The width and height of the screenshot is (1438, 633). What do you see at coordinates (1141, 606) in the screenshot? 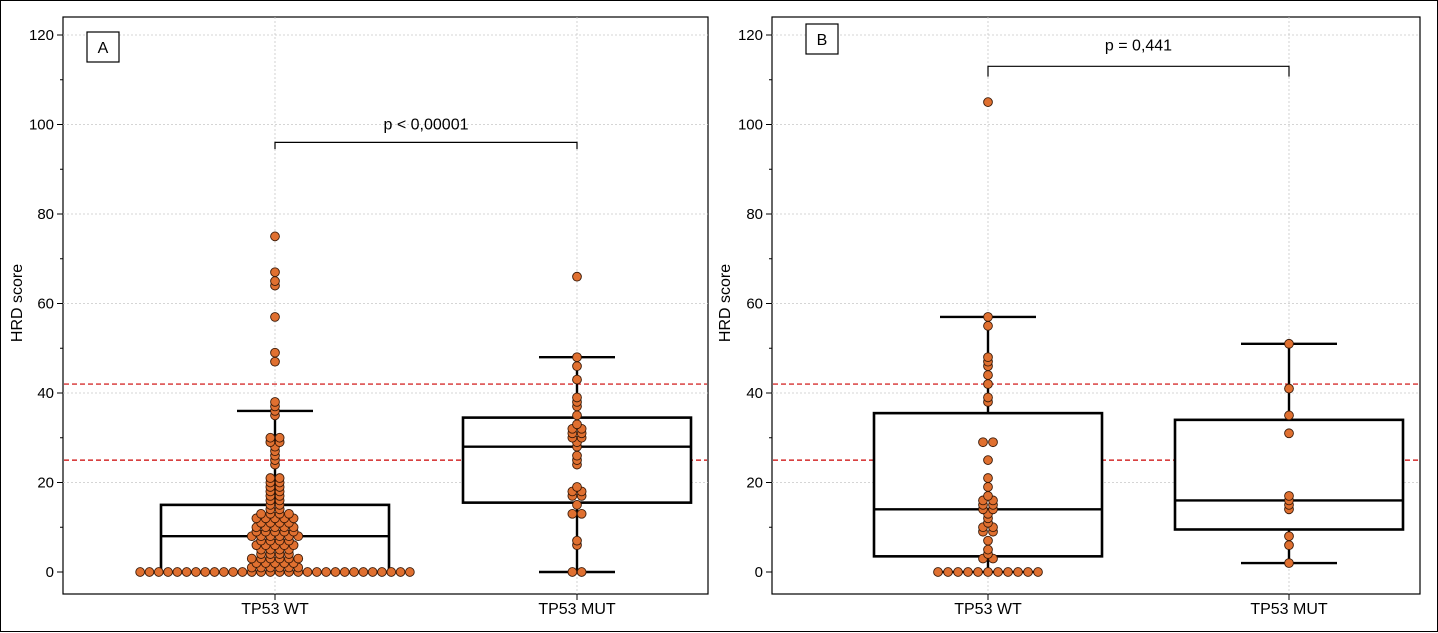
I see `panel-b-category-labels: TP53 WT TP53 MUT` at bounding box center [1141, 606].